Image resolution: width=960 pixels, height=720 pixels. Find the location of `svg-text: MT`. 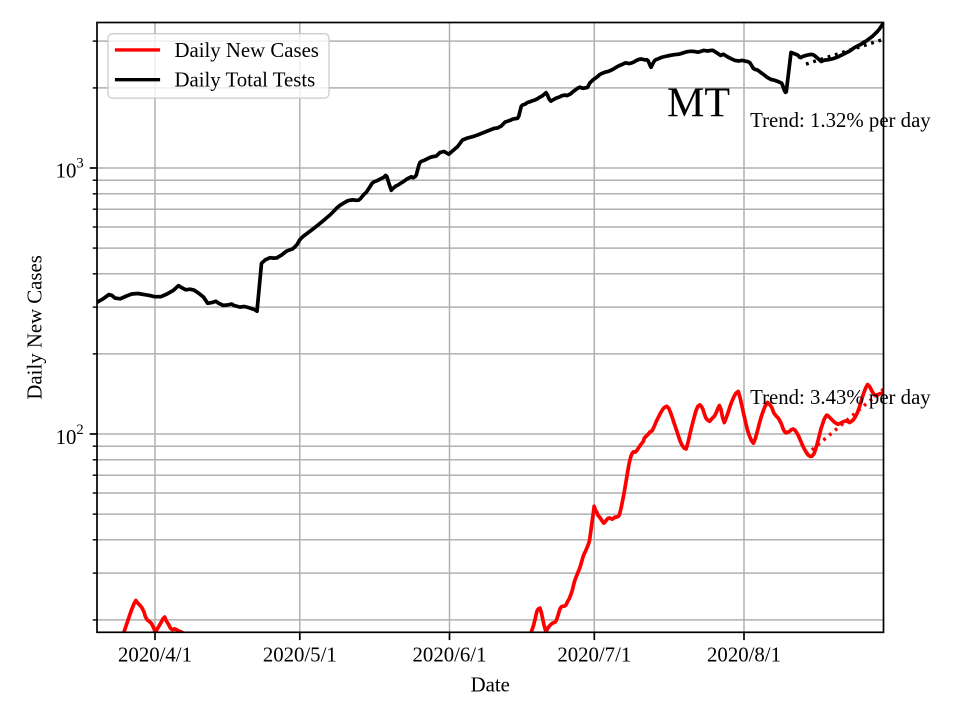

svg-text: MT is located at coordinates (698, 104).